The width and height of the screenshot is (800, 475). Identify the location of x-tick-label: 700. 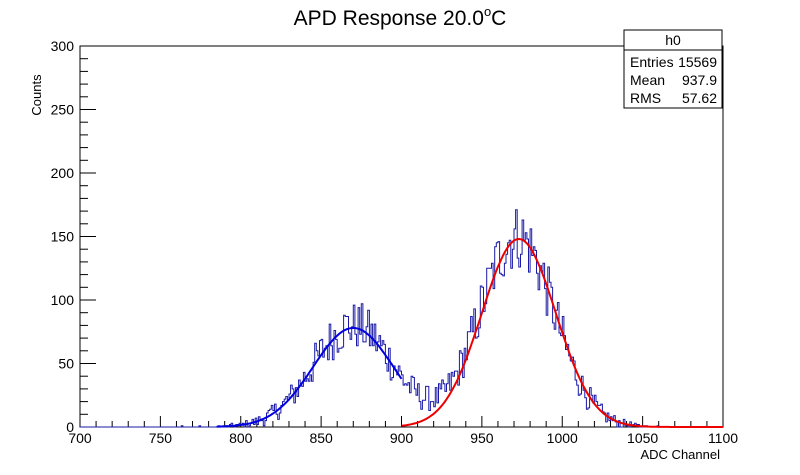
(80, 438).